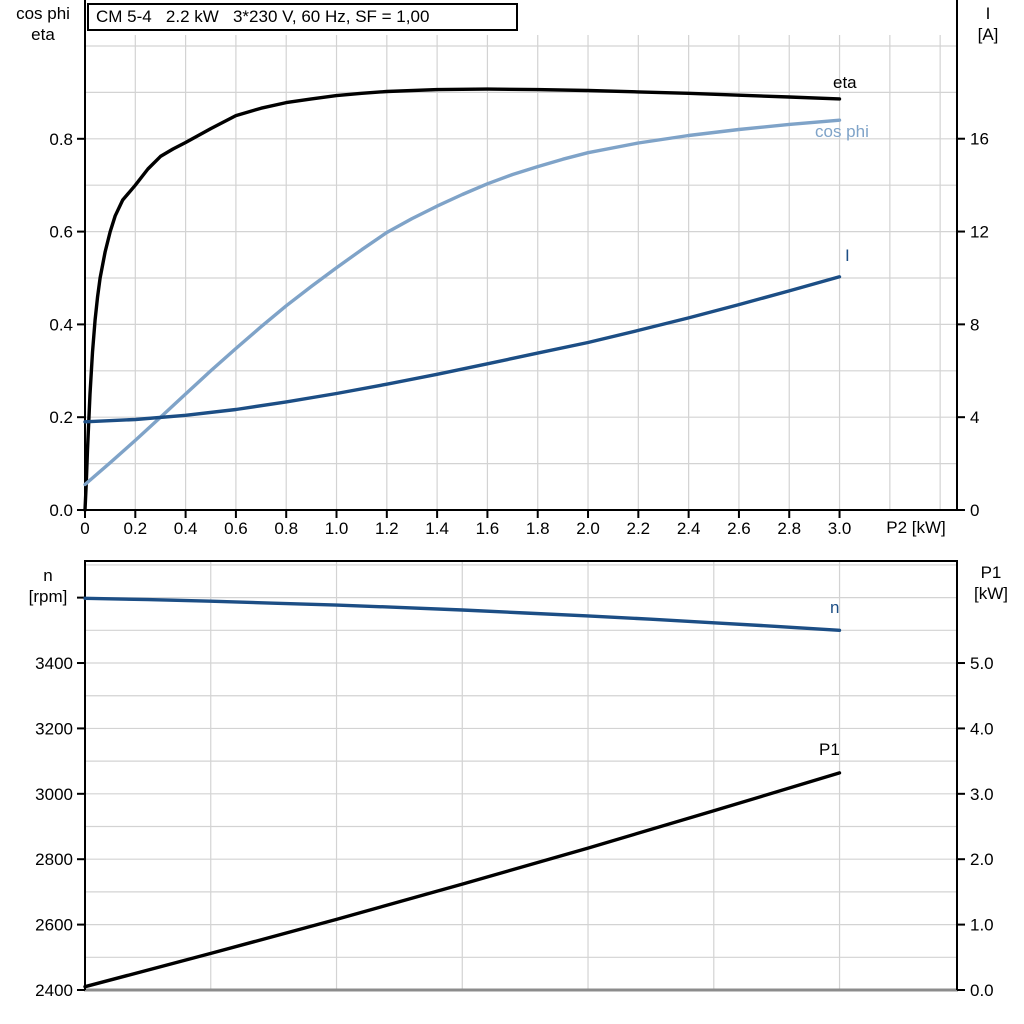  What do you see at coordinates (48, 586) in the screenshot?
I see `bottom-chart-left-axis-title: n [rpm]` at bounding box center [48, 586].